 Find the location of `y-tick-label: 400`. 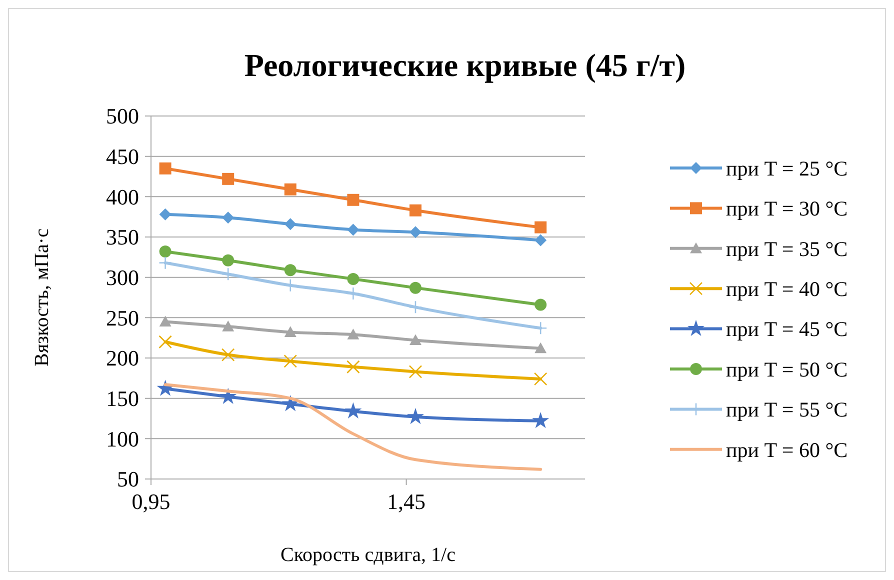

y-tick-label: 400 is located at coordinates (122, 197).